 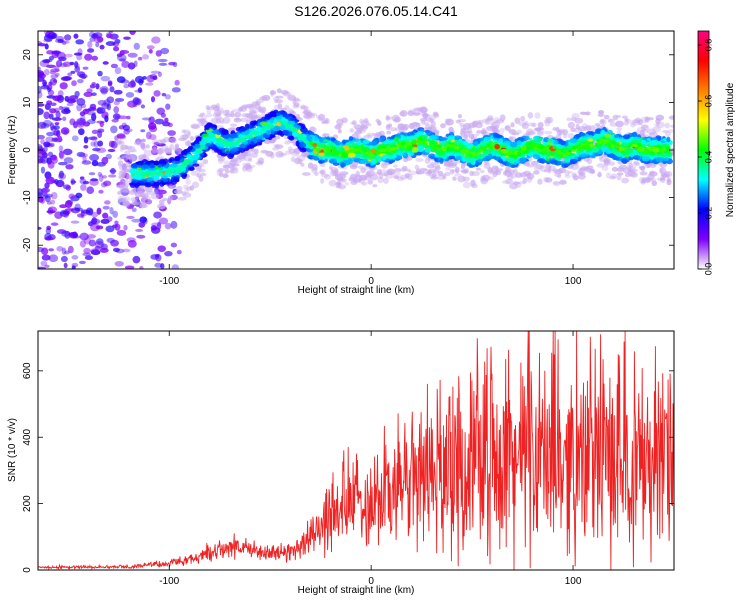 I want to click on heatmap-x-tick-label: 0, so click(x=371, y=281).